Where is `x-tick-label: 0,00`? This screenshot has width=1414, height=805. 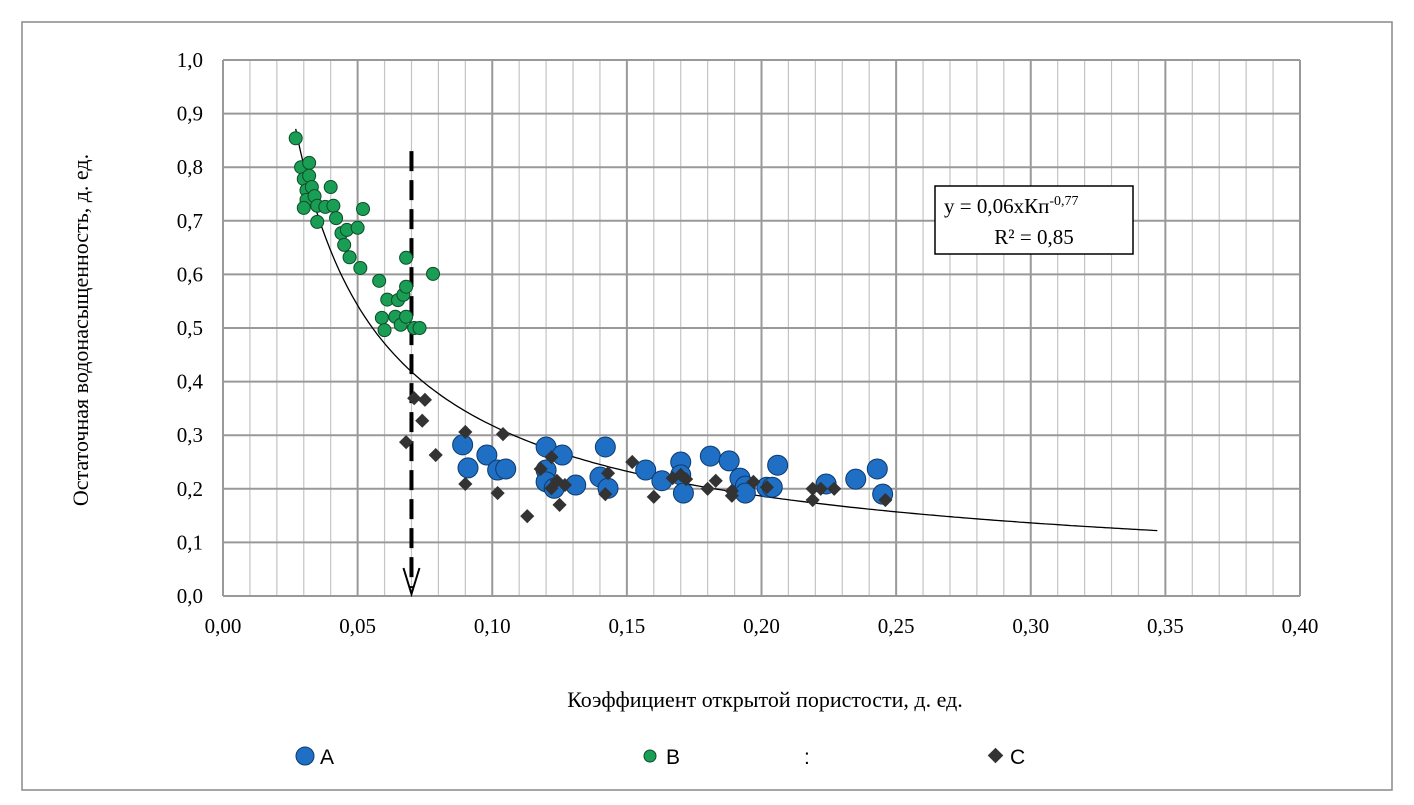
x-tick-label: 0,00 is located at coordinates (223, 626).